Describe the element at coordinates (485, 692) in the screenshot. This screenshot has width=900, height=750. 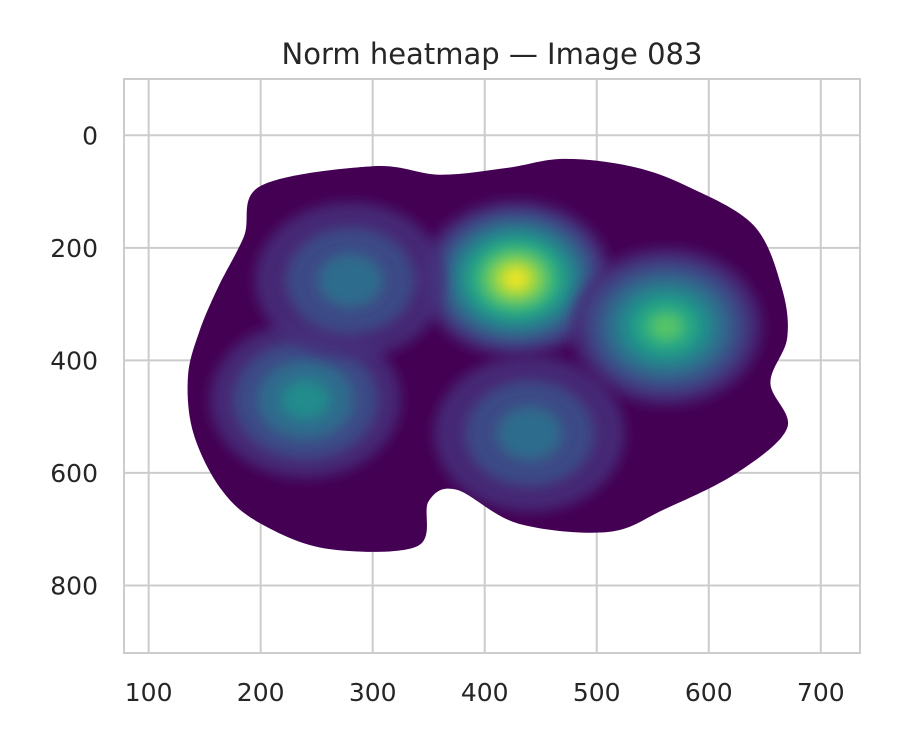
I see `x-tick-label-400: 400` at that location.